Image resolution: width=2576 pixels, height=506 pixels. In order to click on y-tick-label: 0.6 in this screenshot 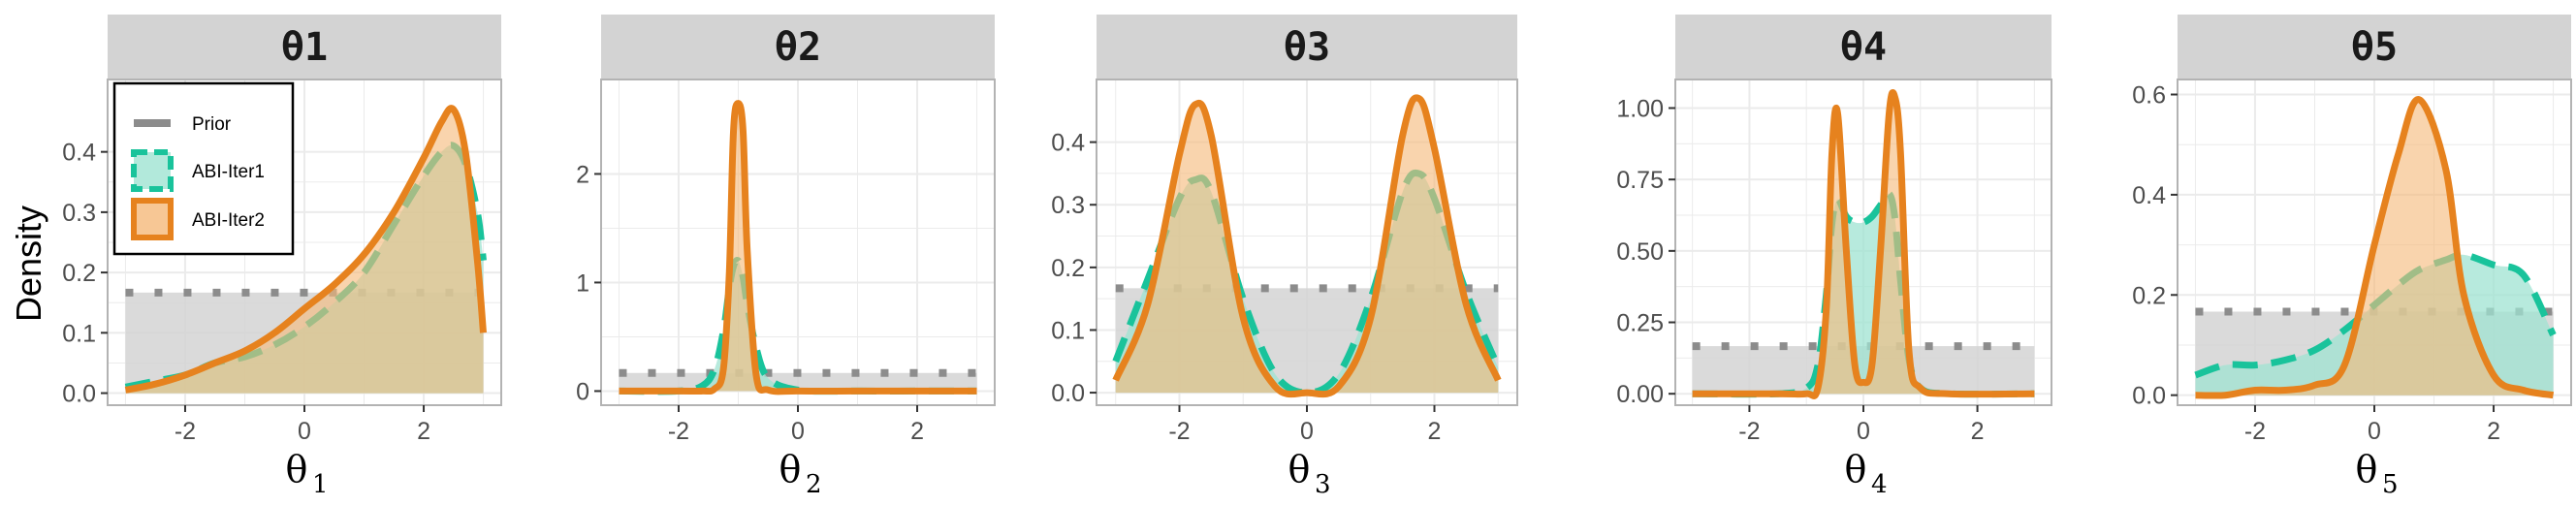, I will do `click(2149, 96)`.